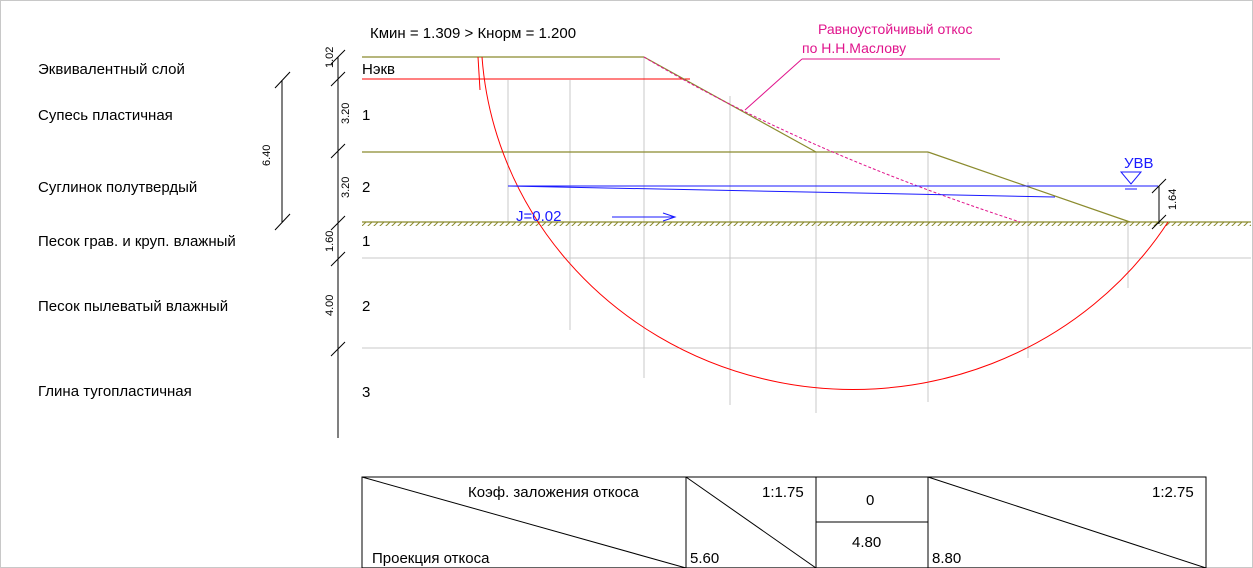 The image size is (1253, 568). What do you see at coordinates (366, 306) in the screenshot?
I see `layer-num-silty-sand: 2` at bounding box center [366, 306].